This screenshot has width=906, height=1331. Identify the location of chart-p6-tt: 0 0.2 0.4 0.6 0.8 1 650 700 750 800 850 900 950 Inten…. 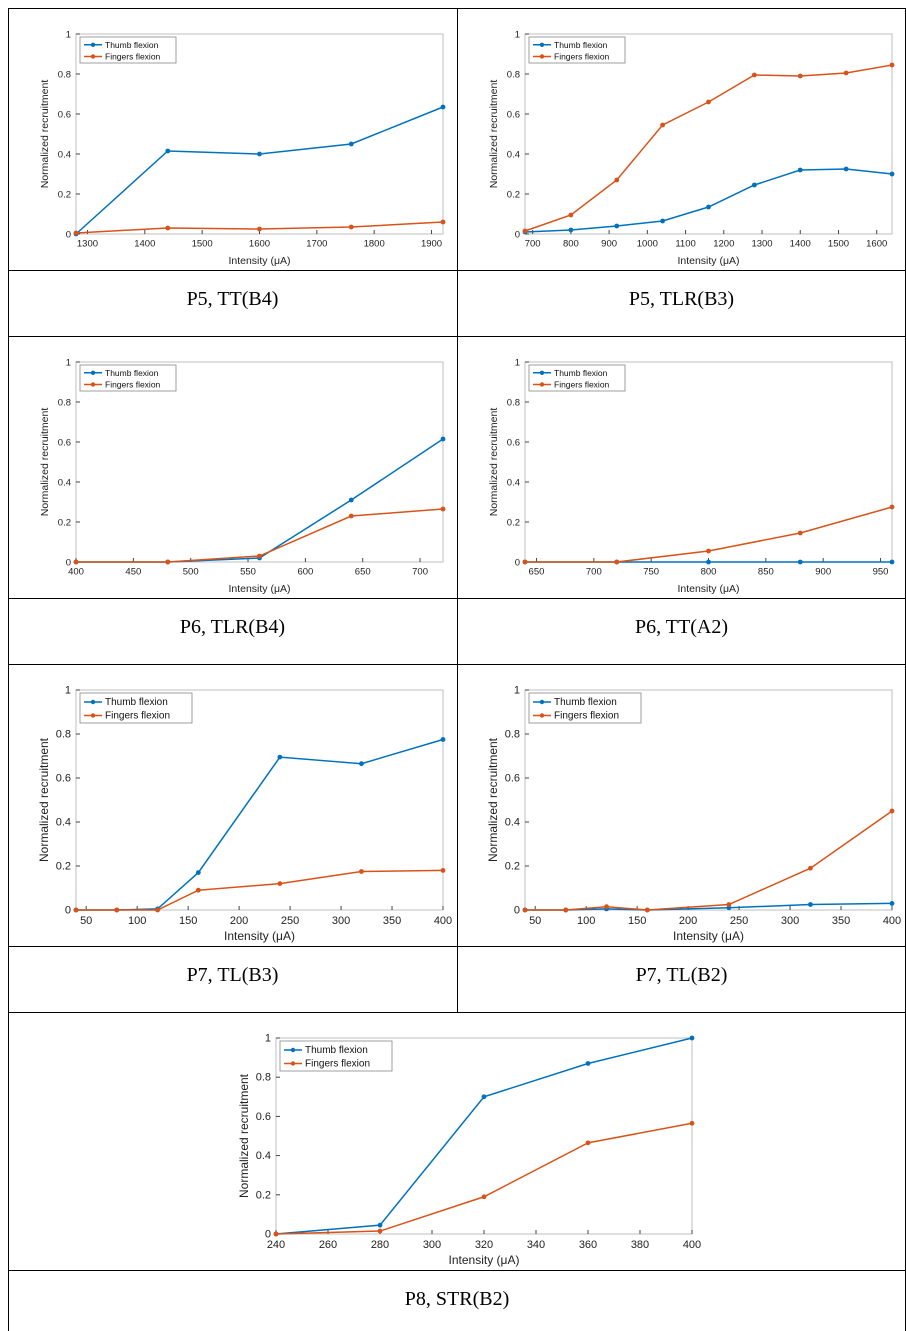
(691, 476).